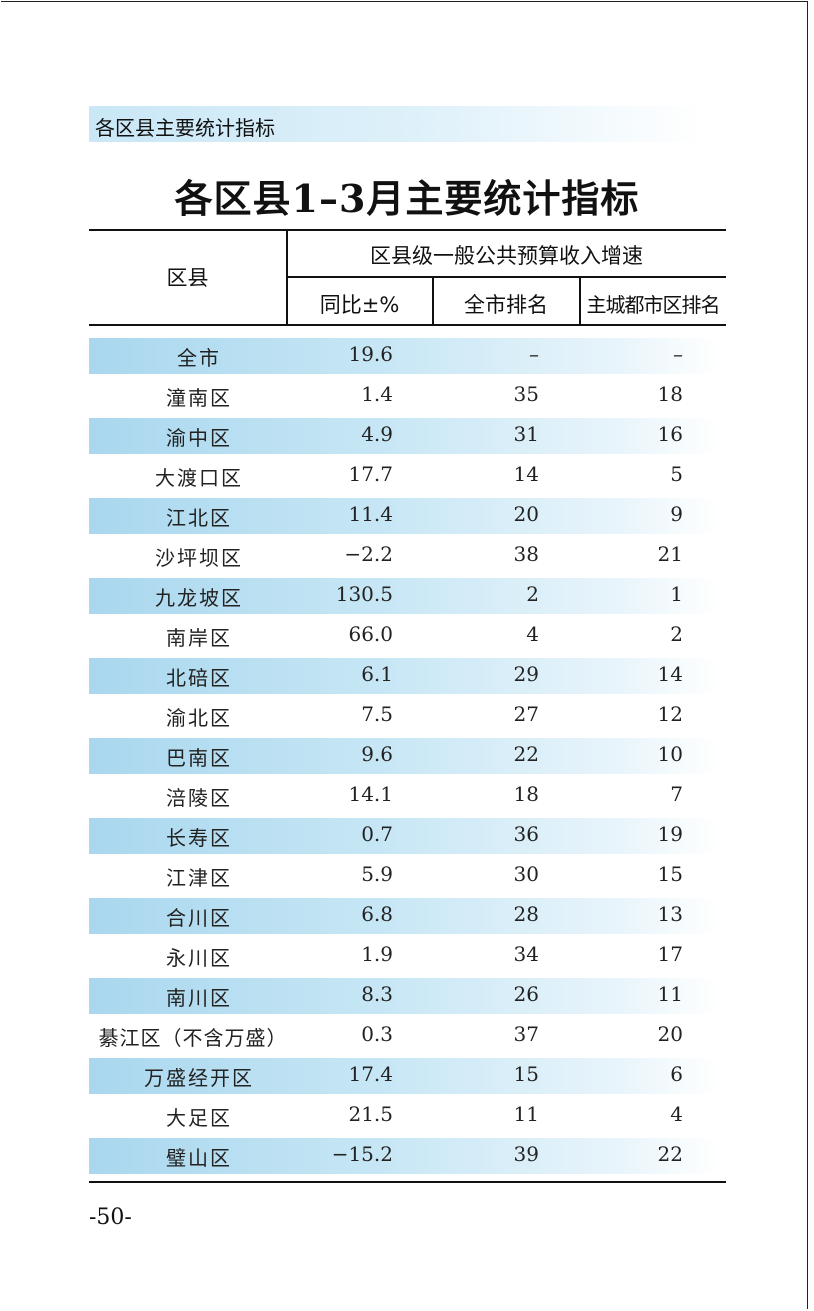 This screenshot has width=814, height=1311. I want to click on district-cell: 万盛经开区, so click(199, 1078).